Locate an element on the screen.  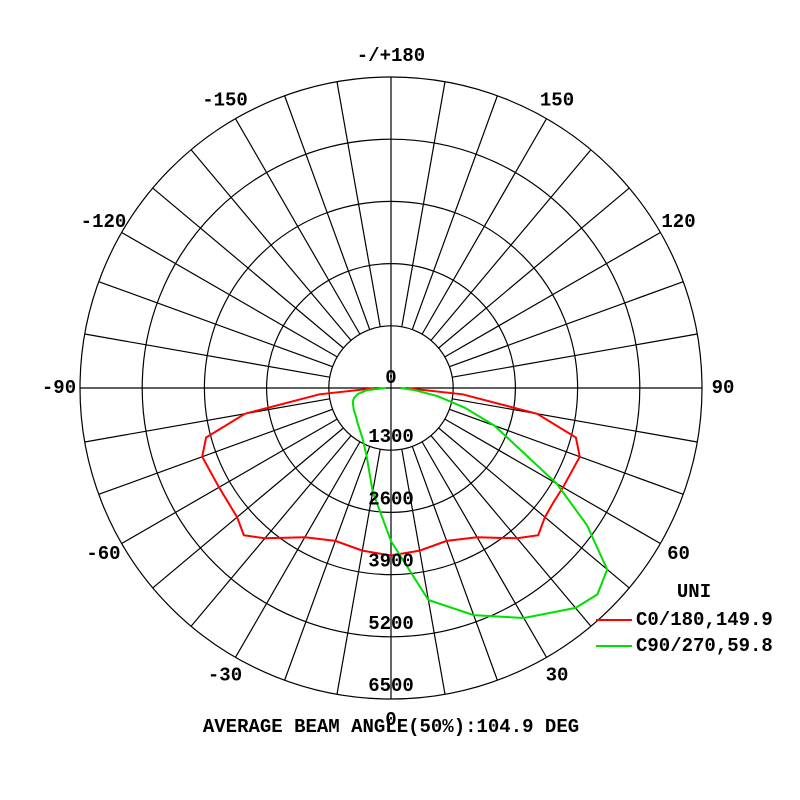
theta-tick-label: -60 is located at coordinates (103, 554).